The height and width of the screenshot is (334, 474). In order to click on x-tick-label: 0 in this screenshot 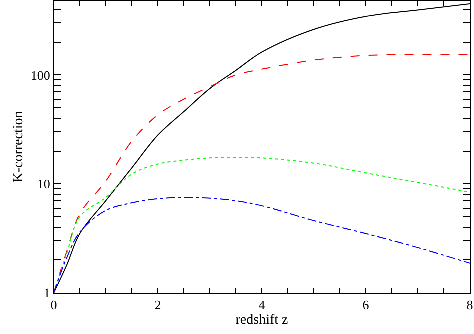, I will do `click(54, 305)`.